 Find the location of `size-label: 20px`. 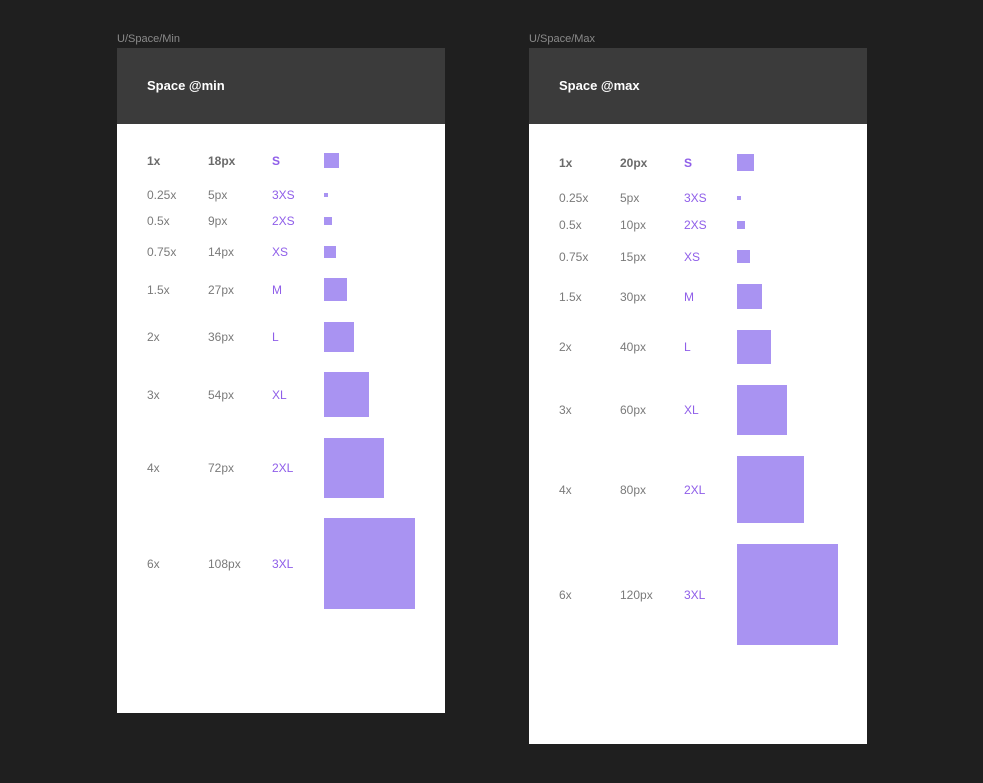

size-label: 20px is located at coordinates (634, 162).